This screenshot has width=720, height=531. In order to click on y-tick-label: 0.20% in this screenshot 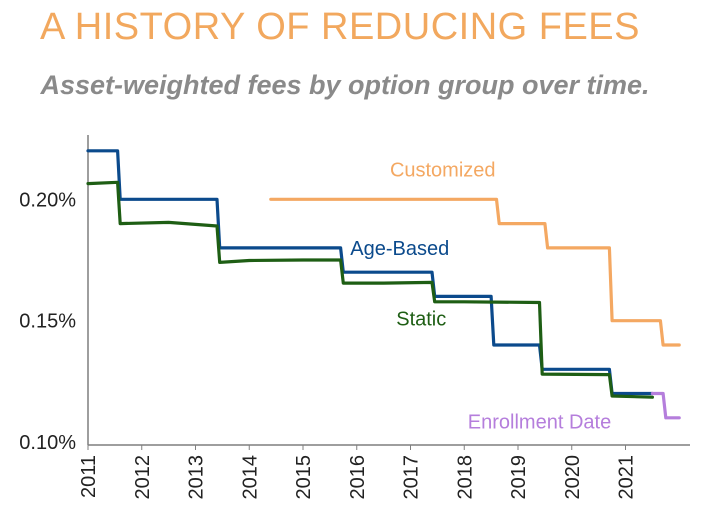, I will do `click(47, 200)`.